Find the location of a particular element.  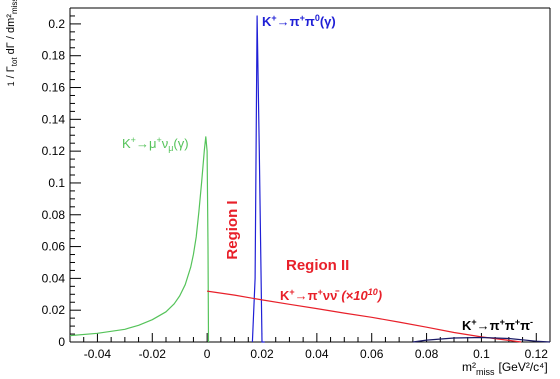

label-pinunu: K+→π+νν̄ (×1010) is located at coordinates (331, 295).